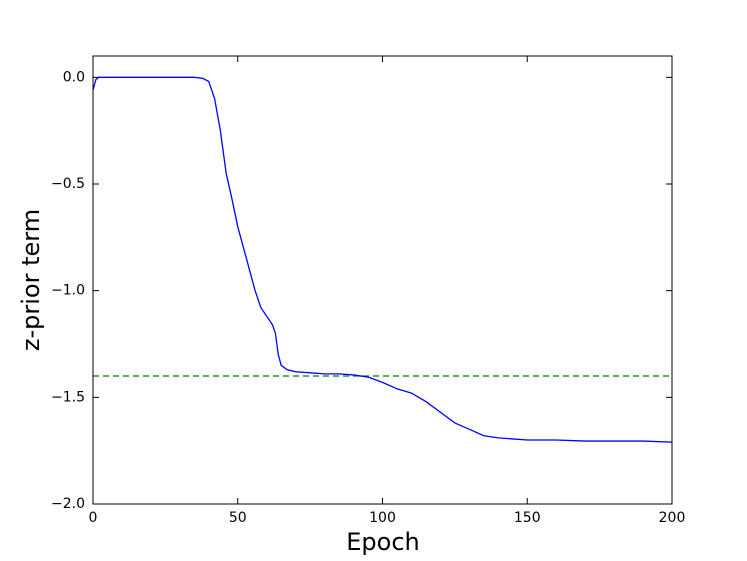 The height and width of the screenshot is (561, 747). Describe the element at coordinates (68, 504) in the screenshot. I see `y-tick-label: −2.0` at that location.